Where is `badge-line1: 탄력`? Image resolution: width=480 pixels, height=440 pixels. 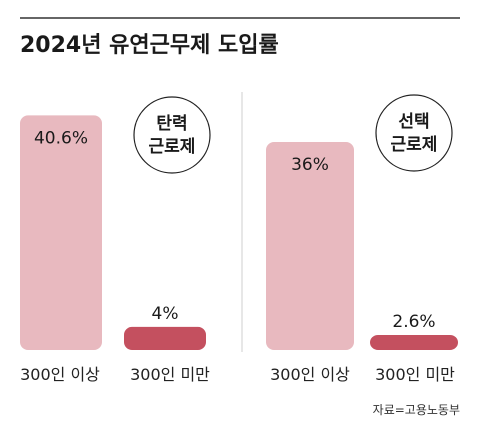 badge-line1: 탄력 is located at coordinates (171, 124).